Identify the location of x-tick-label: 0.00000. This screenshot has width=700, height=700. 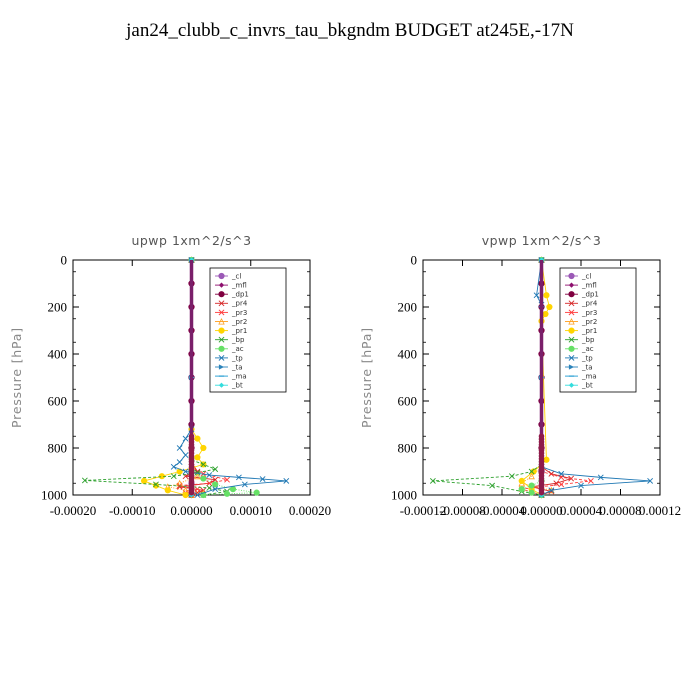
(541, 510).